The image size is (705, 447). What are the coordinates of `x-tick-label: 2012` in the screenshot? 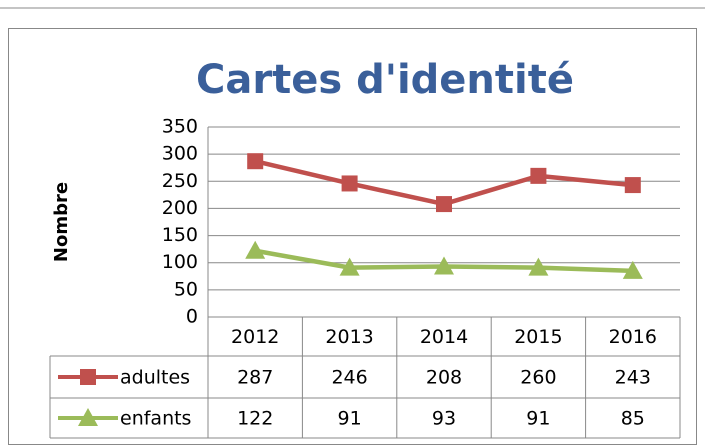 It's located at (255, 337).